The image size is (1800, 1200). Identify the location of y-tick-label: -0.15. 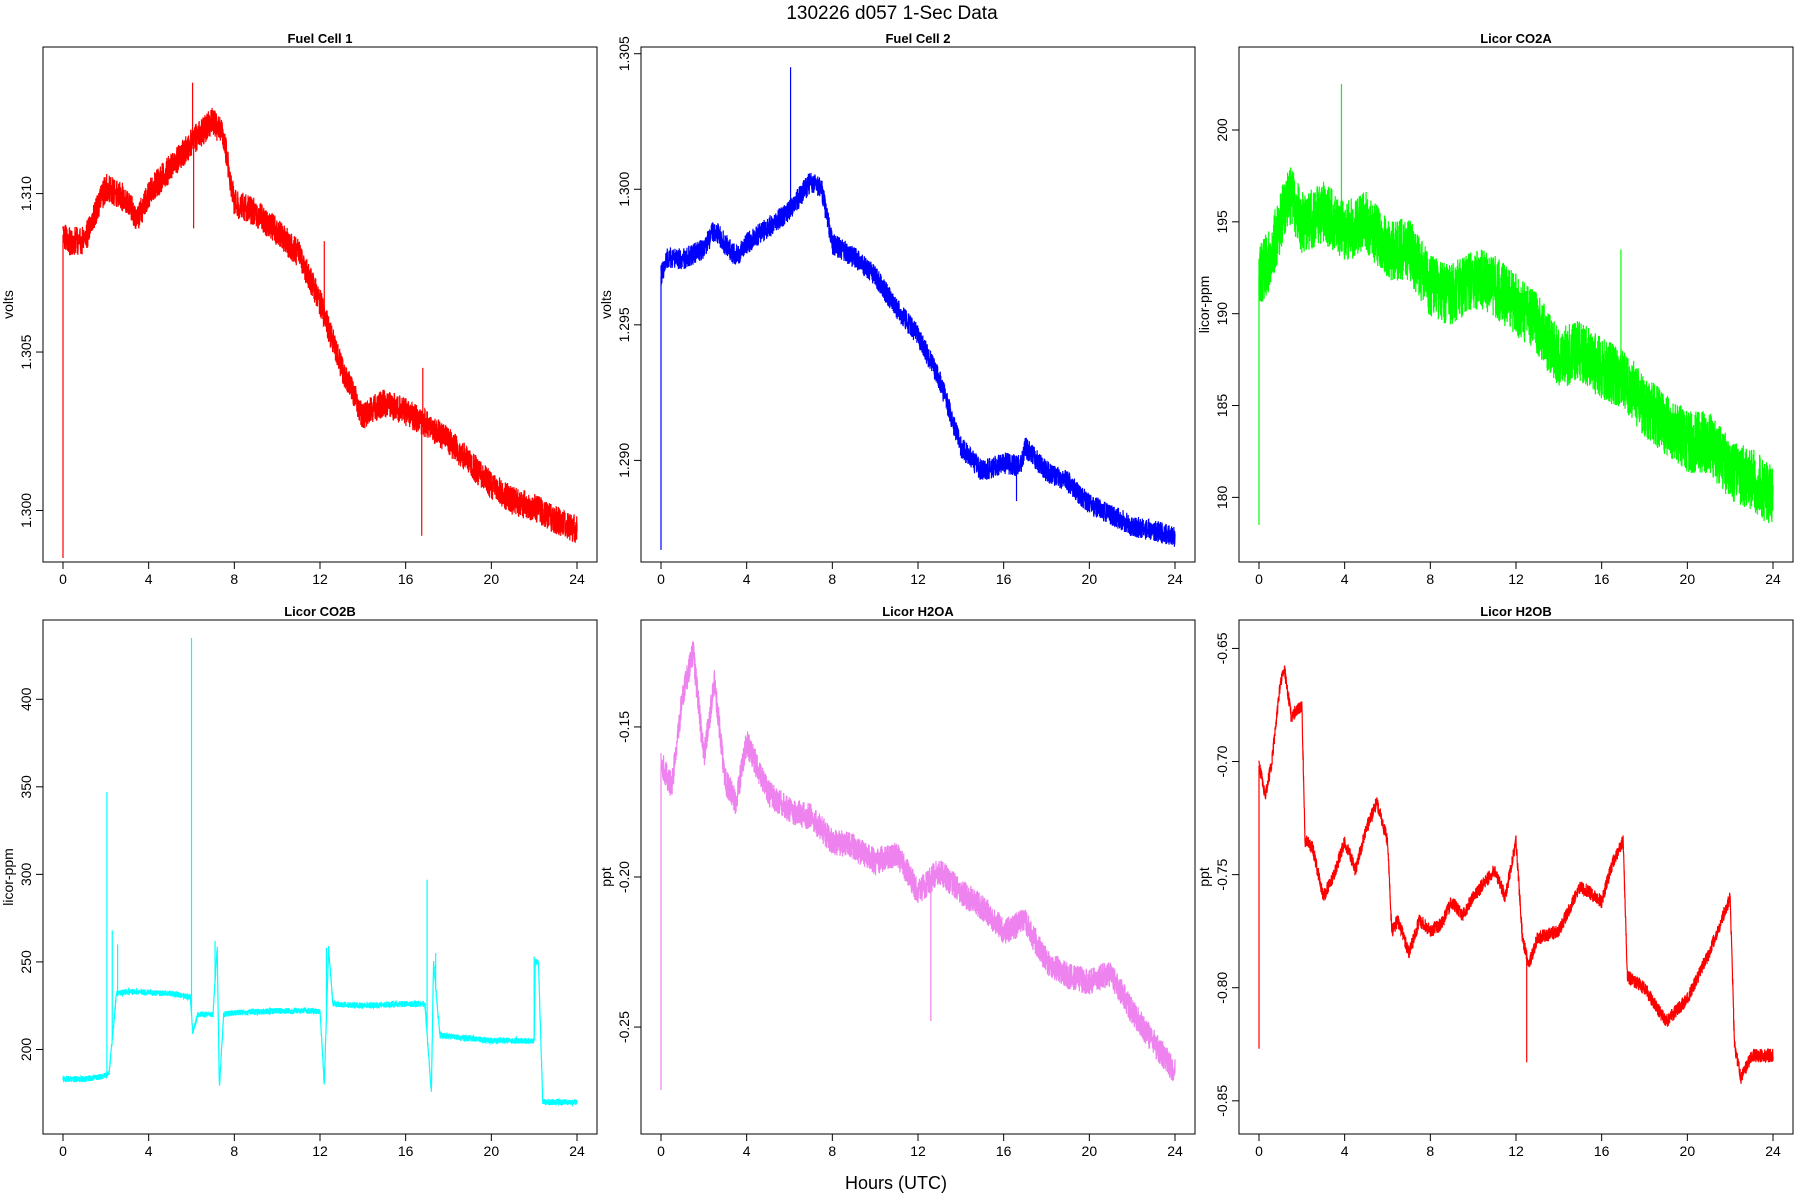
(624, 727).